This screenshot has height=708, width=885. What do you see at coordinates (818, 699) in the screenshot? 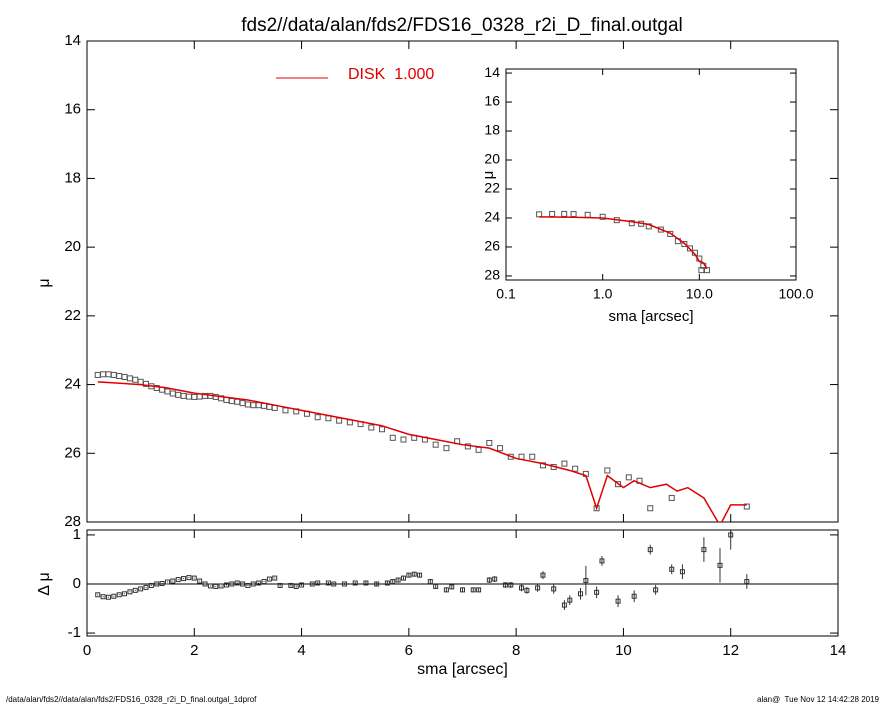
I see `footer-right: alan@ Tue Nov 12 14:42:28 2019` at bounding box center [818, 699].